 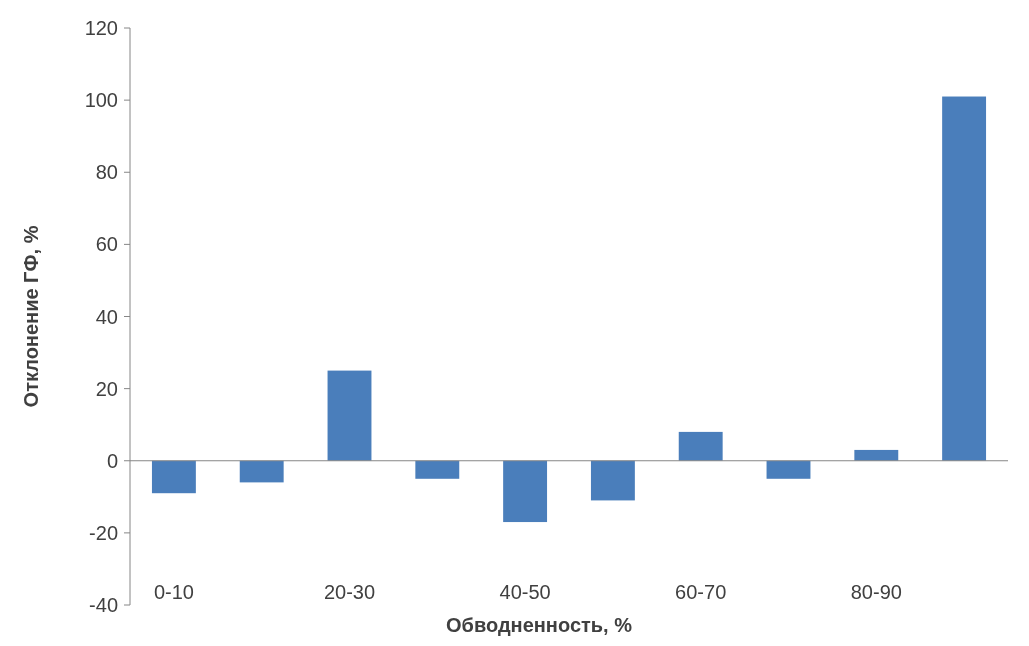 What do you see at coordinates (701, 592) in the screenshot?
I see `x-tick-label: 60-70` at bounding box center [701, 592].